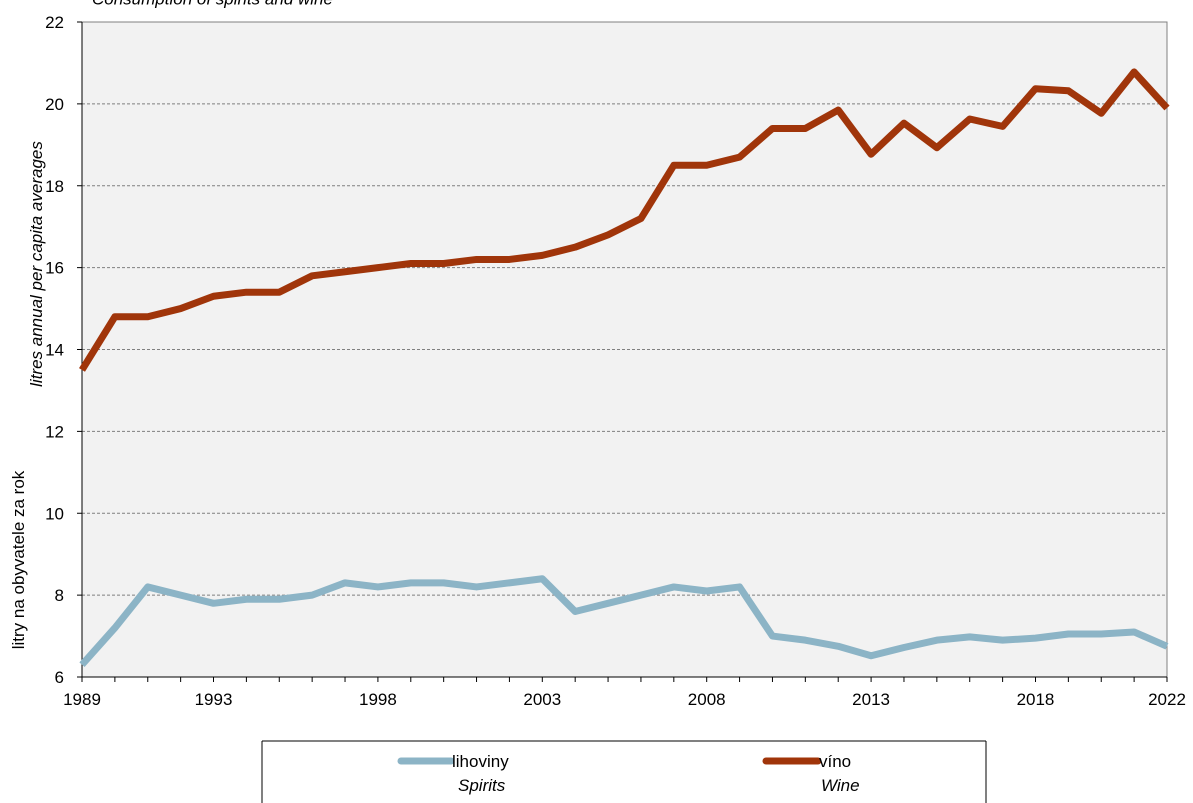 Image resolution: width=1193 pixels, height=803 pixels. I want to click on y-tick-label-20: 20, so click(54, 104).